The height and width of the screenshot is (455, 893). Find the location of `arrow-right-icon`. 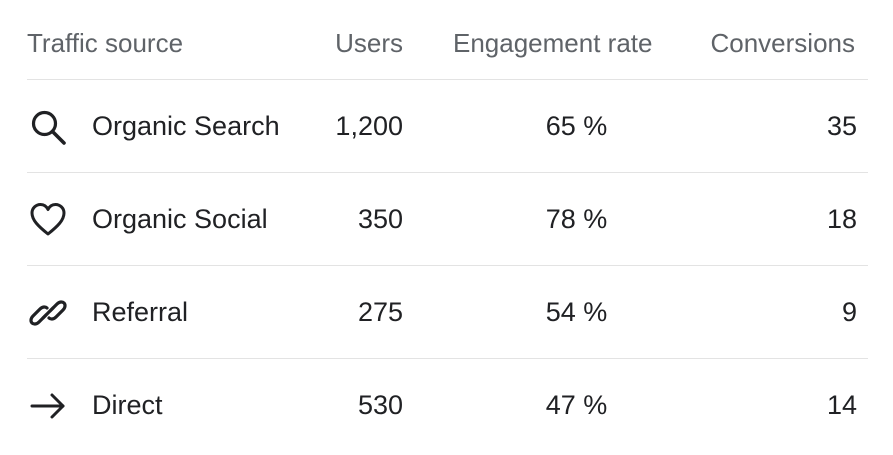

arrow-right-icon is located at coordinates (48, 406).